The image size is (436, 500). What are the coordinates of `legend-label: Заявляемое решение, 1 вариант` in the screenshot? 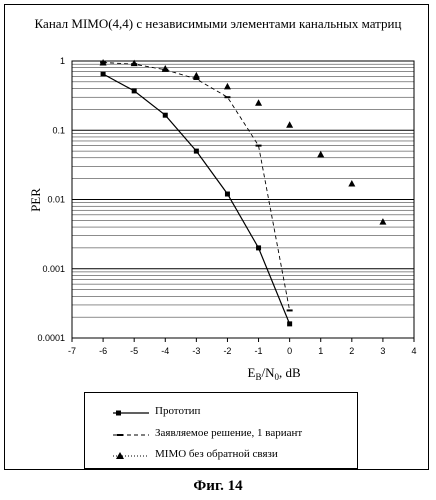 It's located at (228, 433).